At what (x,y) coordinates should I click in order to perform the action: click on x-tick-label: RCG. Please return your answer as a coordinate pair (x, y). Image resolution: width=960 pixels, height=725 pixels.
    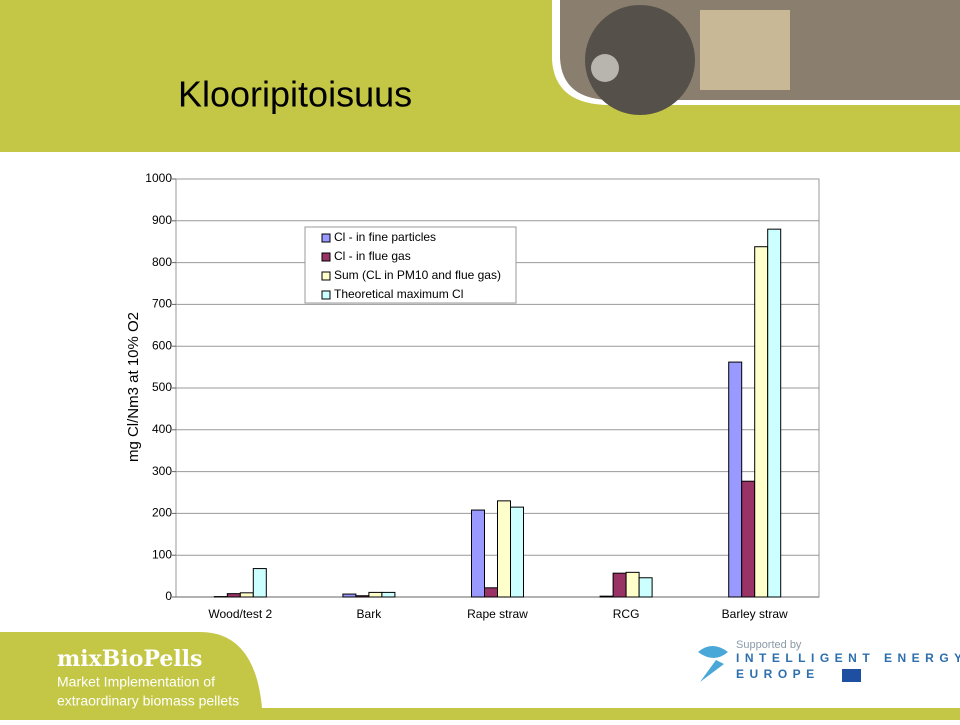
    Looking at the image, I should click on (626, 614).